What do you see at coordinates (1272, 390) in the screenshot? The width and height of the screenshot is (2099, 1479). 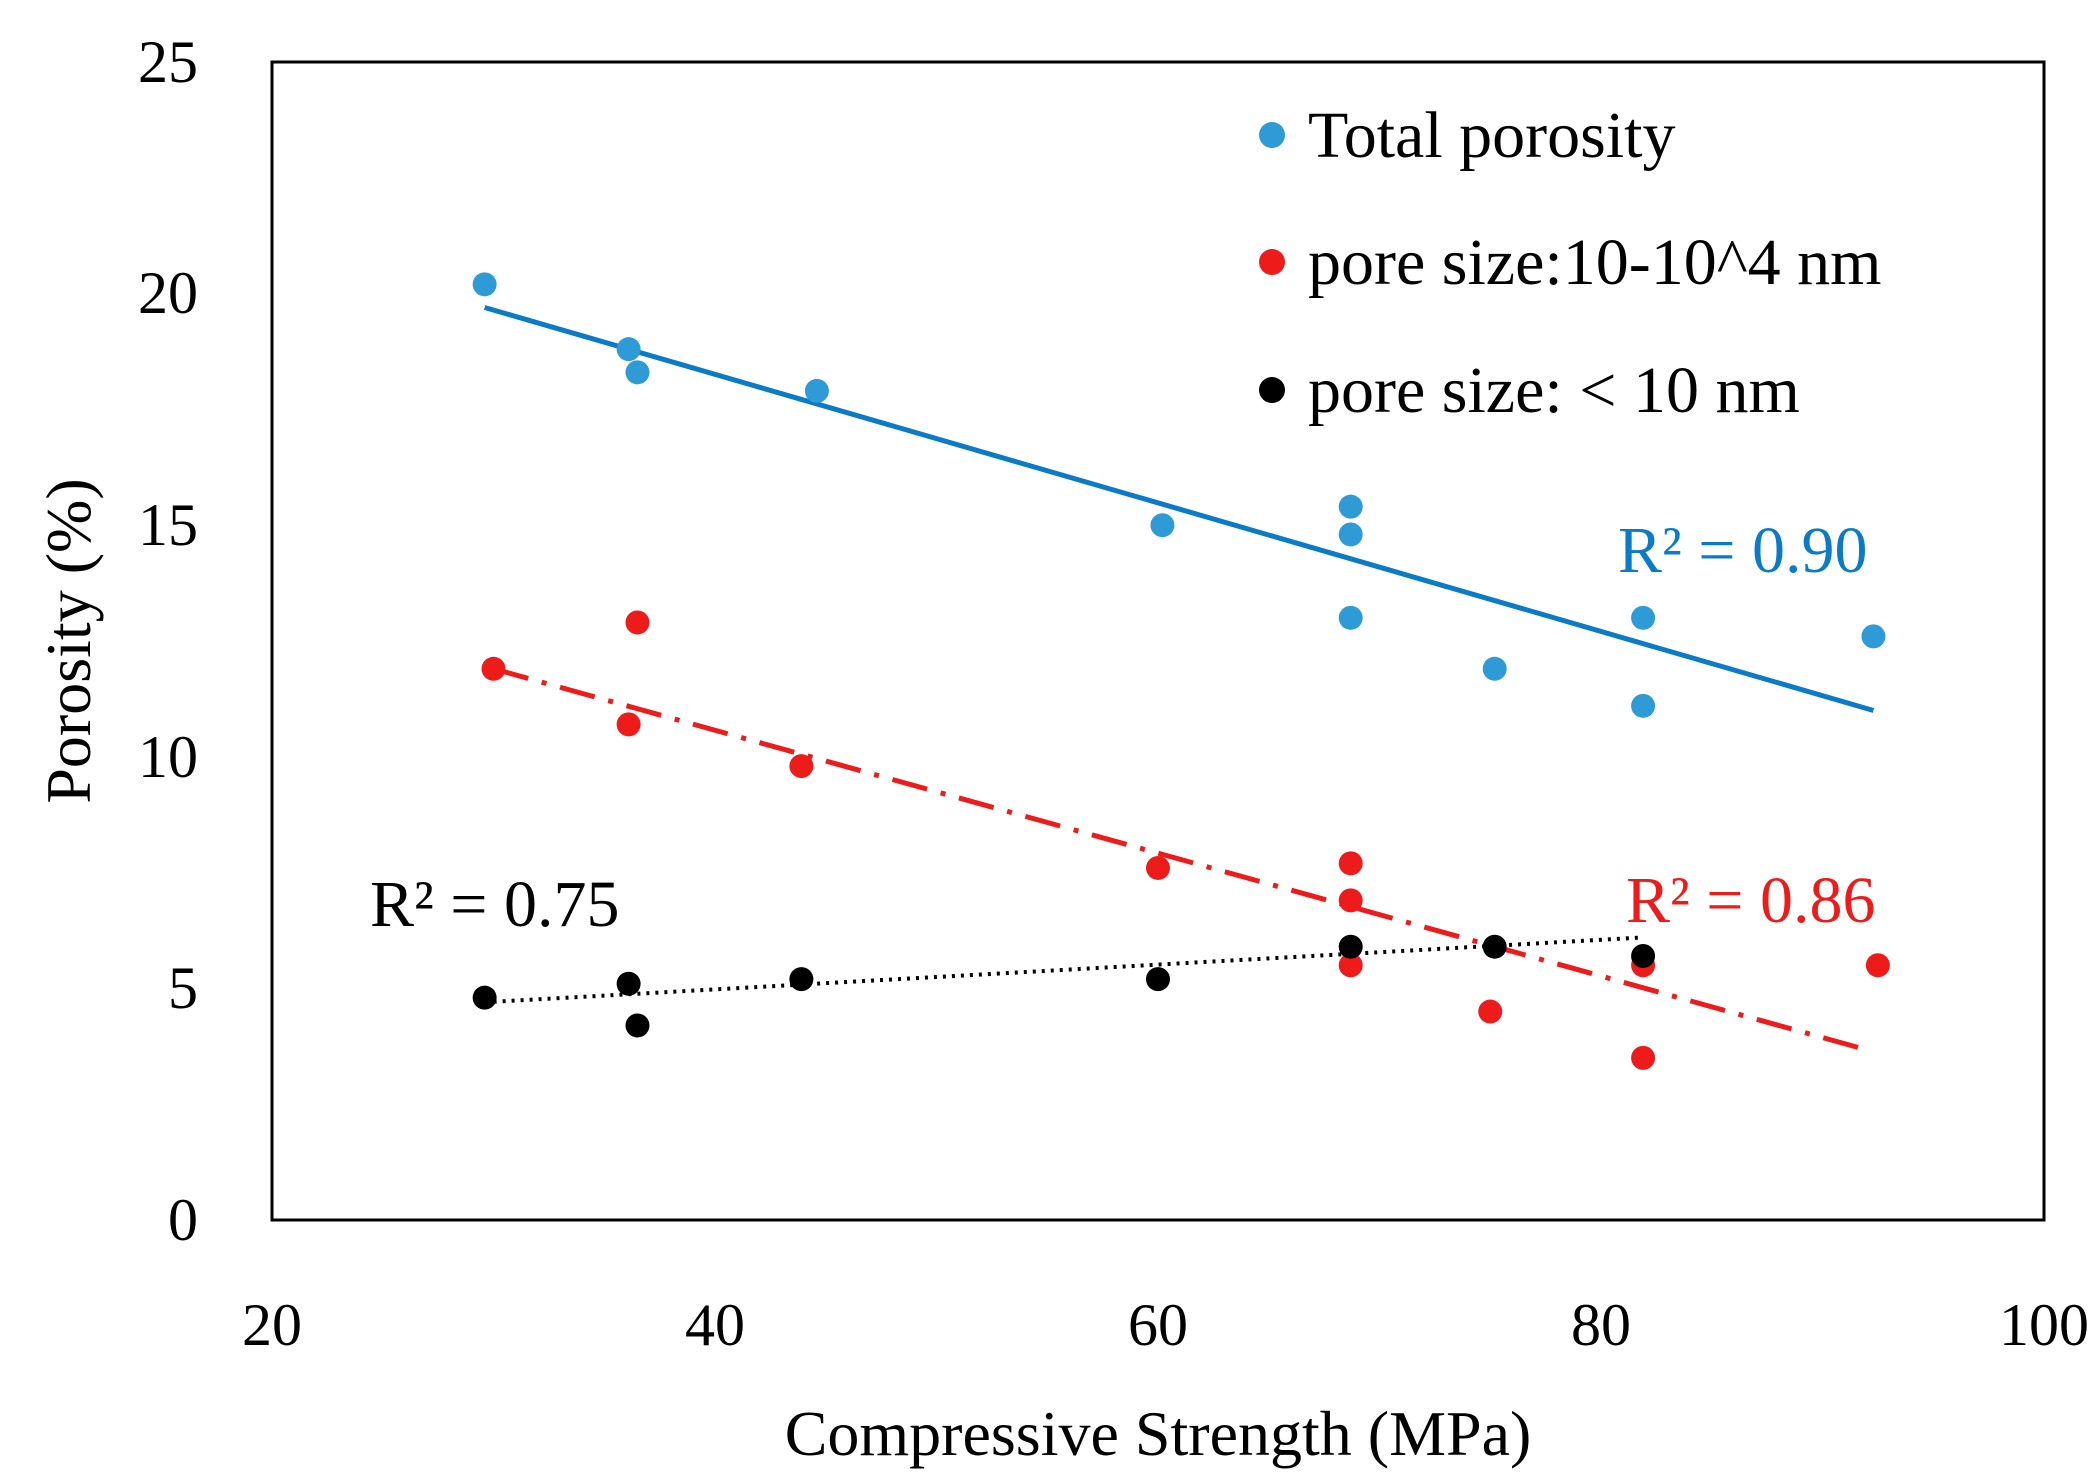 I see `legend-marker-pore-under-10nm` at bounding box center [1272, 390].